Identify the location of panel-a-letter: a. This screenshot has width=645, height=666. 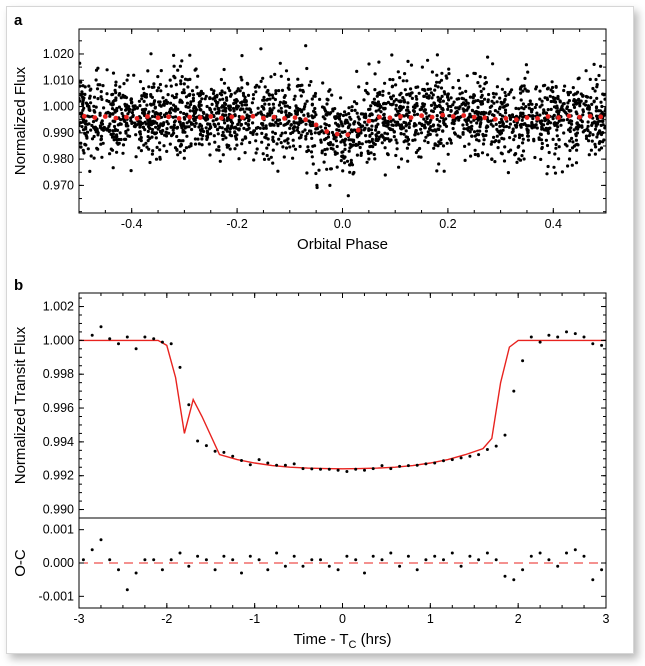
(18, 20).